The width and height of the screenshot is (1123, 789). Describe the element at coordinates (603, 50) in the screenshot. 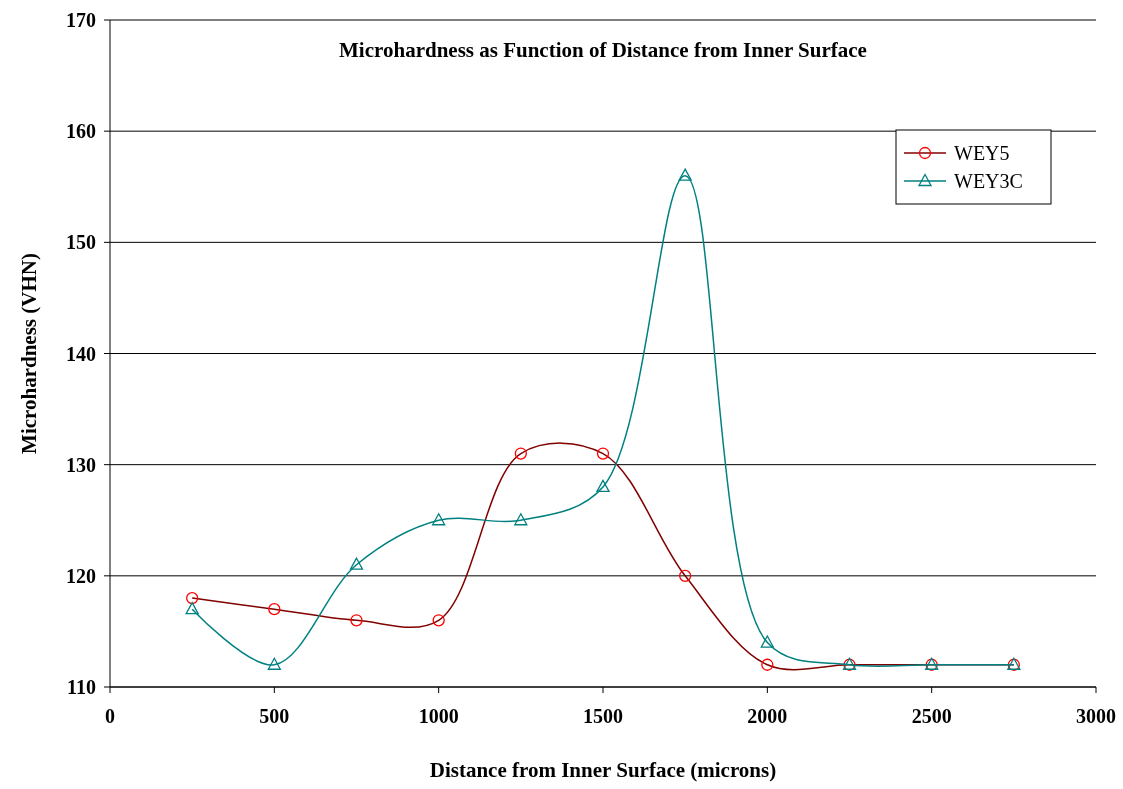

I see `text: Microhardness as Function of Distance from Inner Surface` at that location.